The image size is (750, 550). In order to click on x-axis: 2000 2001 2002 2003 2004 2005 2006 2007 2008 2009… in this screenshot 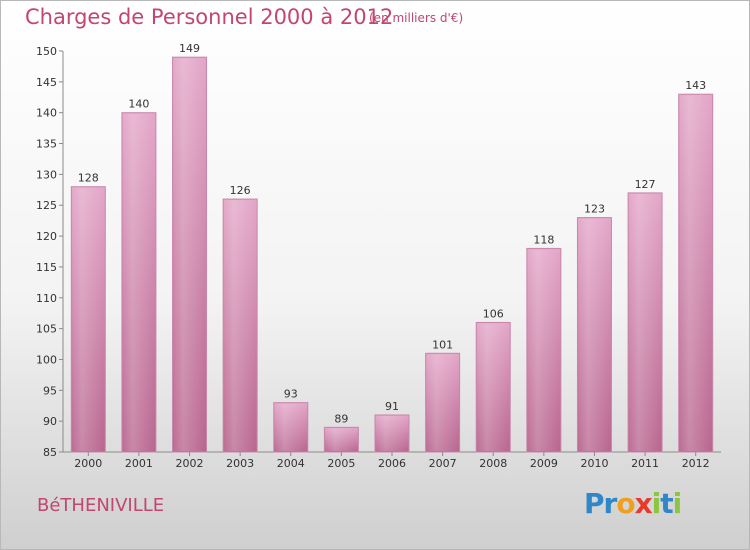, I will do `click(392, 460)`.